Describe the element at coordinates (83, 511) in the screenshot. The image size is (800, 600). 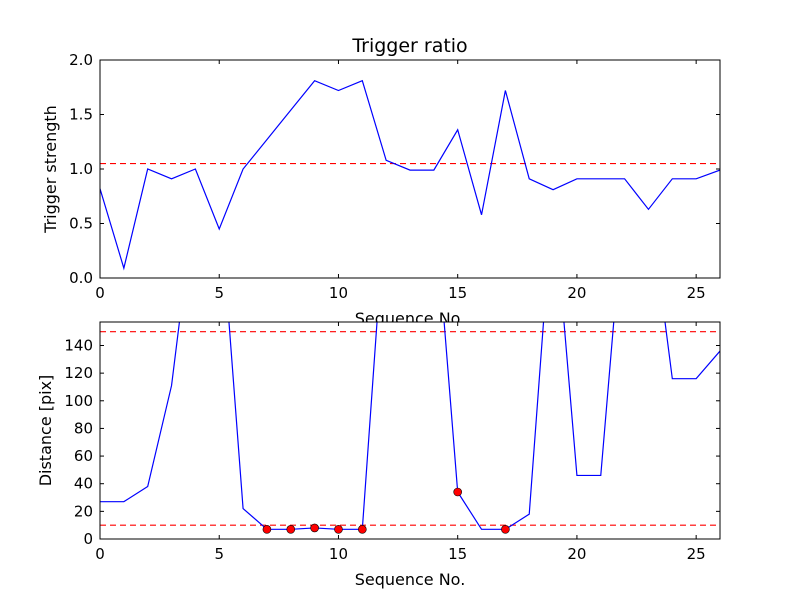
I see `y-tick-label: 20` at that location.